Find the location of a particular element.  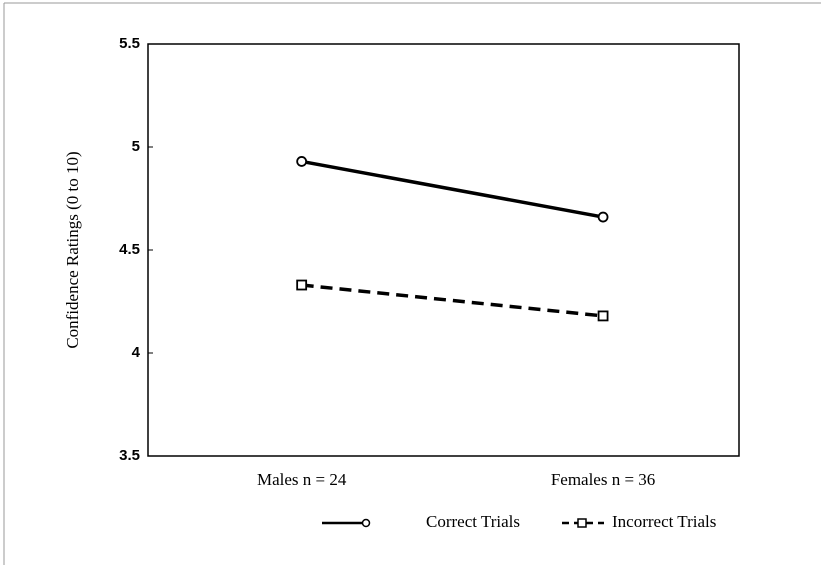

legend-label: Correct Trials is located at coordinates (473, 521).